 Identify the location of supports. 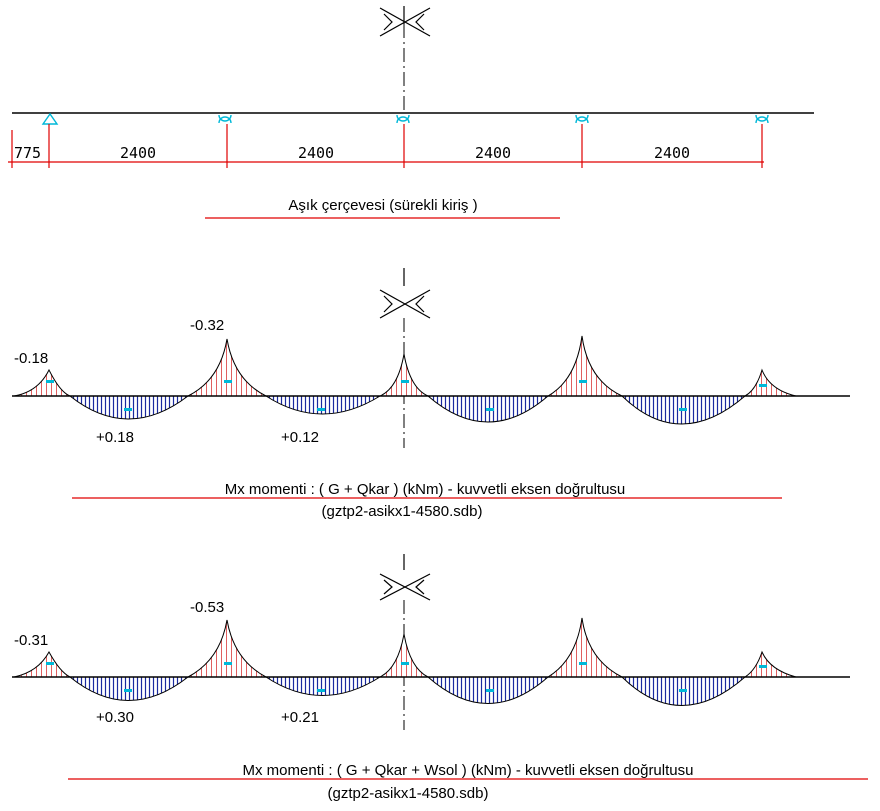
(405, 118).